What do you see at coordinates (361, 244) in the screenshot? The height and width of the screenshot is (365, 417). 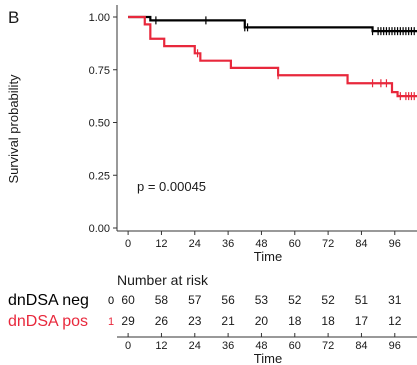 I see `x-tick-label: 84` at bounding box center [361, 244].